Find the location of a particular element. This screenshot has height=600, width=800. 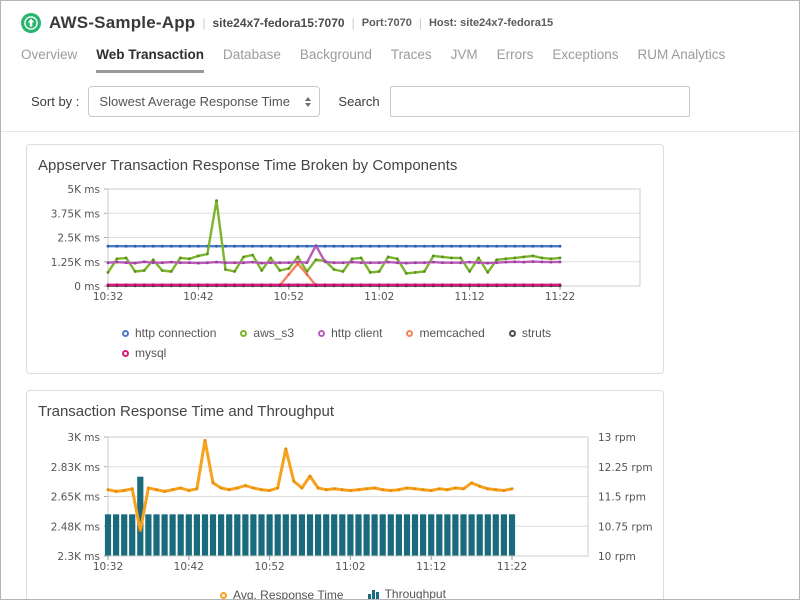

plot-border is located at coordinates (348, 496).